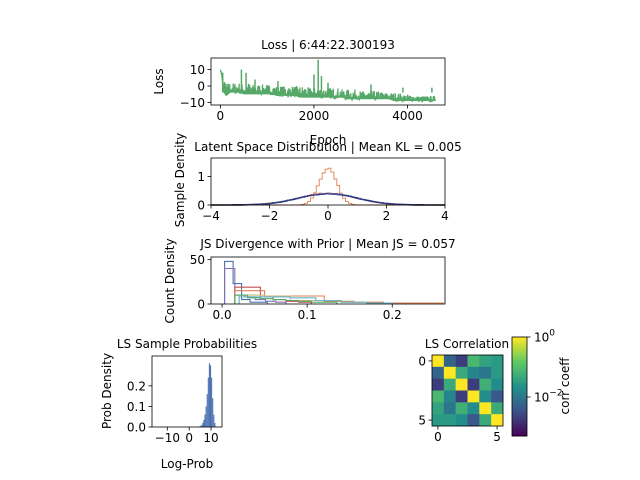  What do you see at coordinates (438, 437) in the screenshot?
I see `corr-xtick-label: 0` at bounding box center [438, 437].